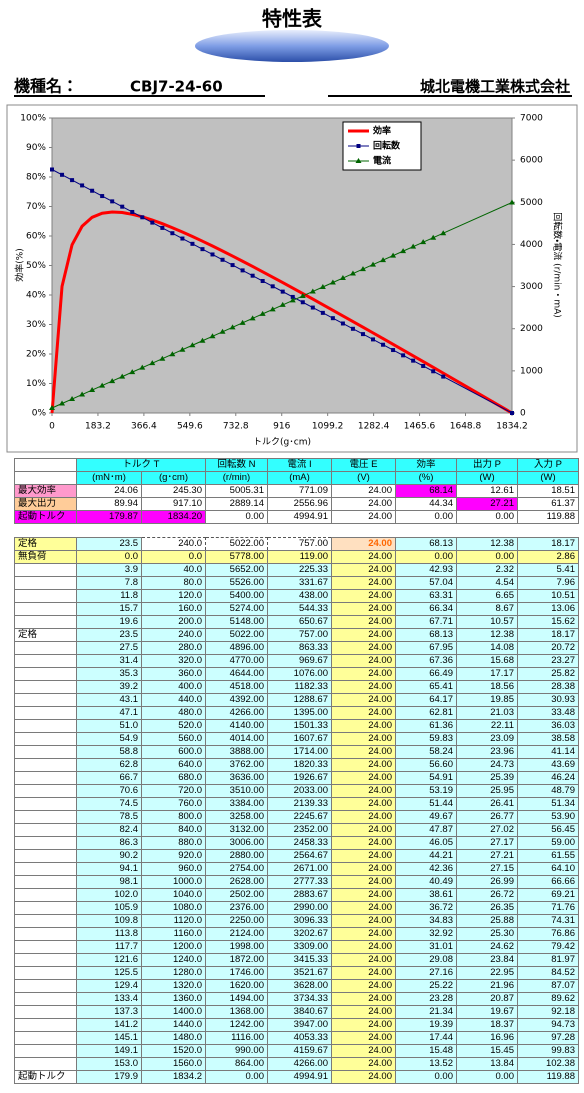 The width and height of the screenshot is (584, 1093). I want to click on value-cell: 520.0, so click(173, 726).